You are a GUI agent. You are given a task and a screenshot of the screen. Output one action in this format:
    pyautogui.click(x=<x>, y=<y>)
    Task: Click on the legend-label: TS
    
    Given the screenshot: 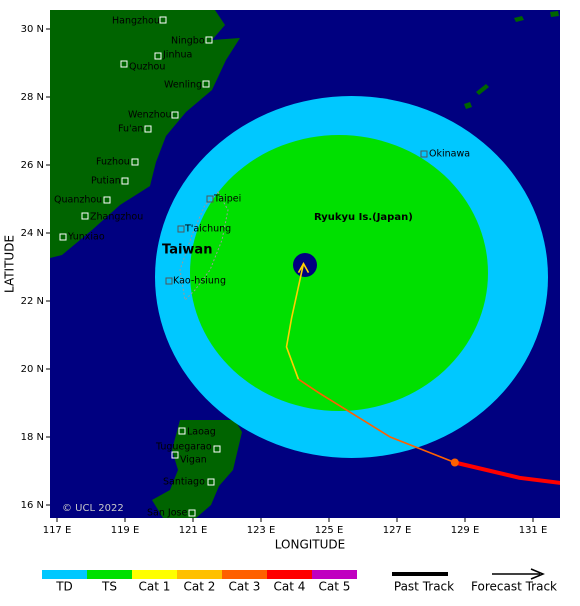 What is the action you would take?
    pyautogui.click(x=109, y=587)
    